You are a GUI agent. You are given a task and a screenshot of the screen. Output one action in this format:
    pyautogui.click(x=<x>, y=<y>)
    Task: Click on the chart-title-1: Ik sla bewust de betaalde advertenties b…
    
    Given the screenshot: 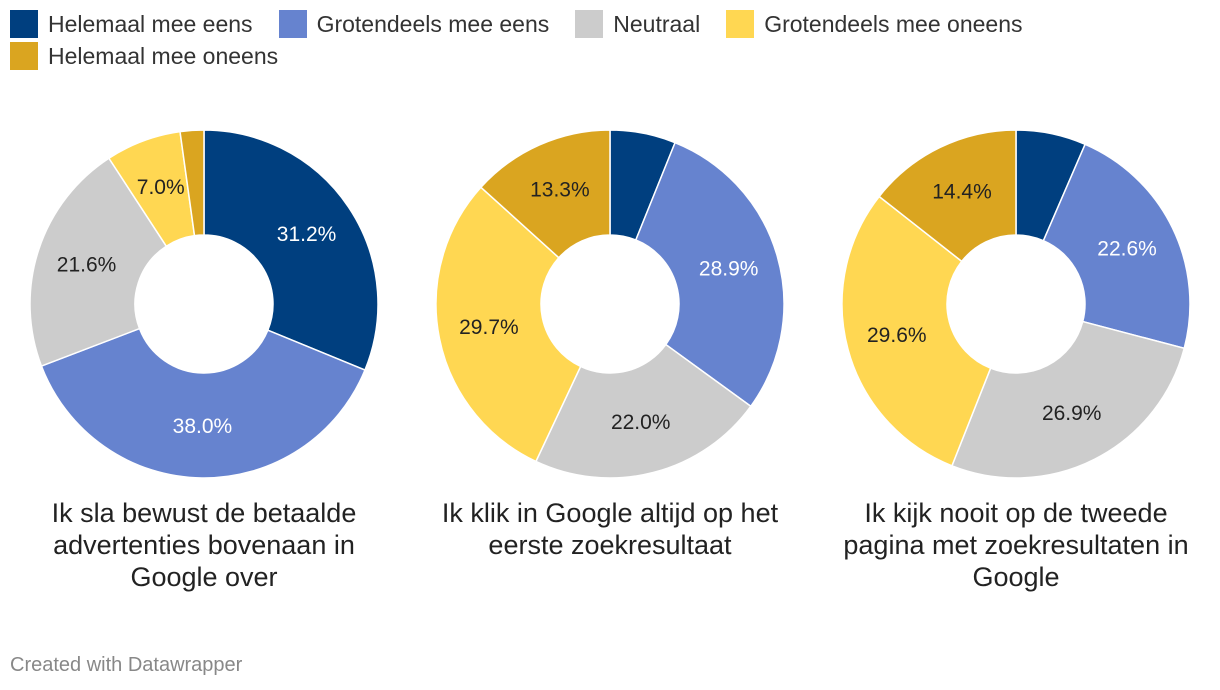 What is the action you would take?
    pyautogui.click(x=204, y=545)
    